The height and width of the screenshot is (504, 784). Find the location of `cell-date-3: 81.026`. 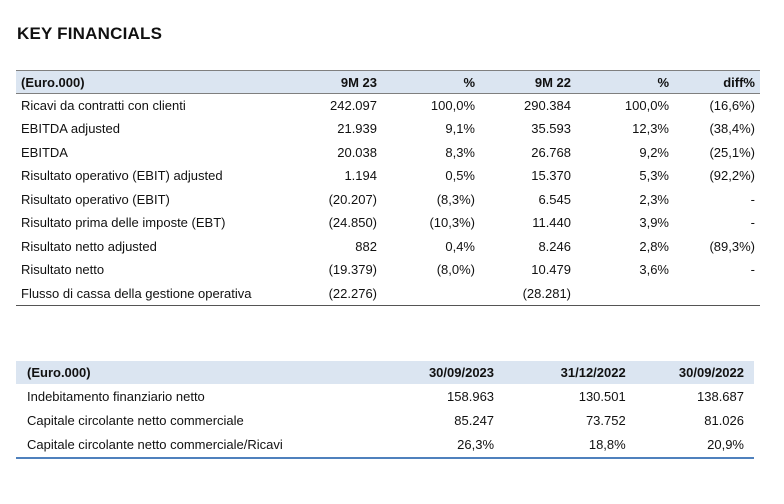

cell-date-3: 81.026 is located at coordinates (724, 421).